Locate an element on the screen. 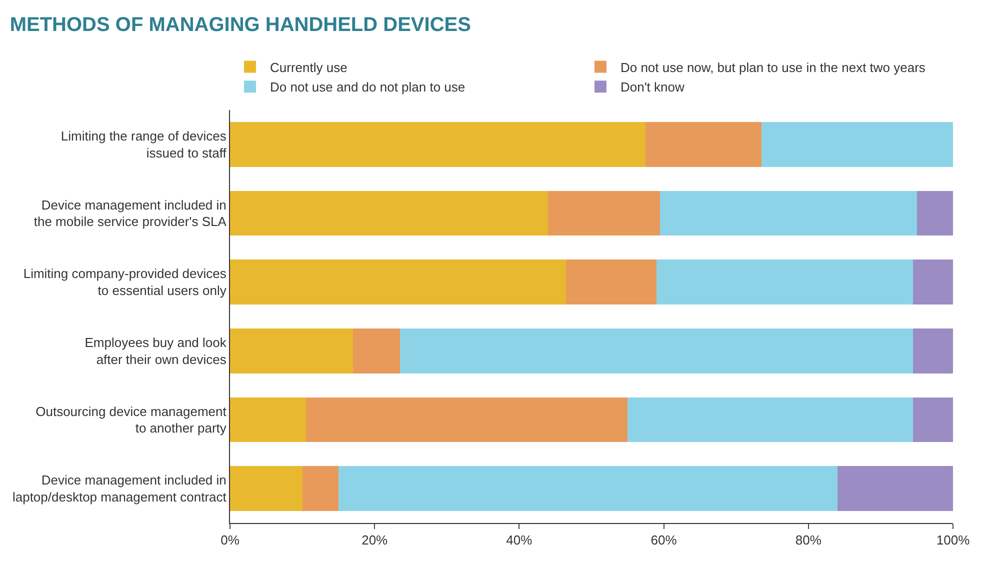 The height and width of the screenshot is (573, 983). legend-label: Do not use and do not plan to use is located at coordinates (368, 87).